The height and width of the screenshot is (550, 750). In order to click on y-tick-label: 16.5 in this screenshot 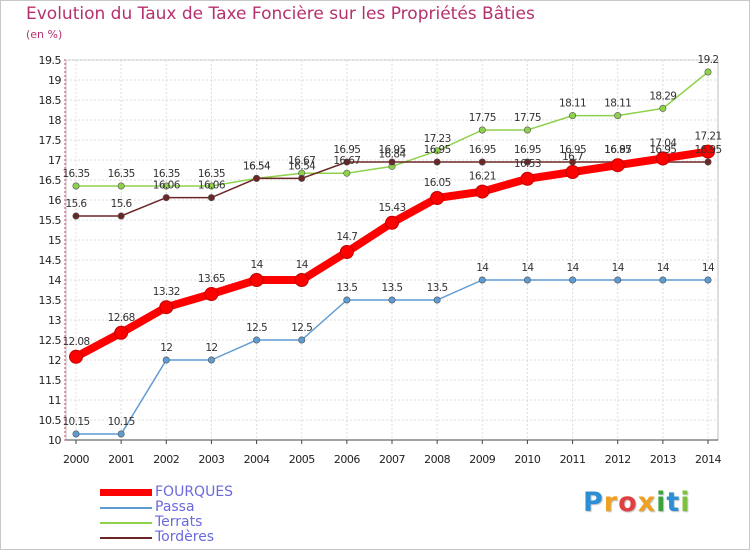, I will do `click(50, 180)`.